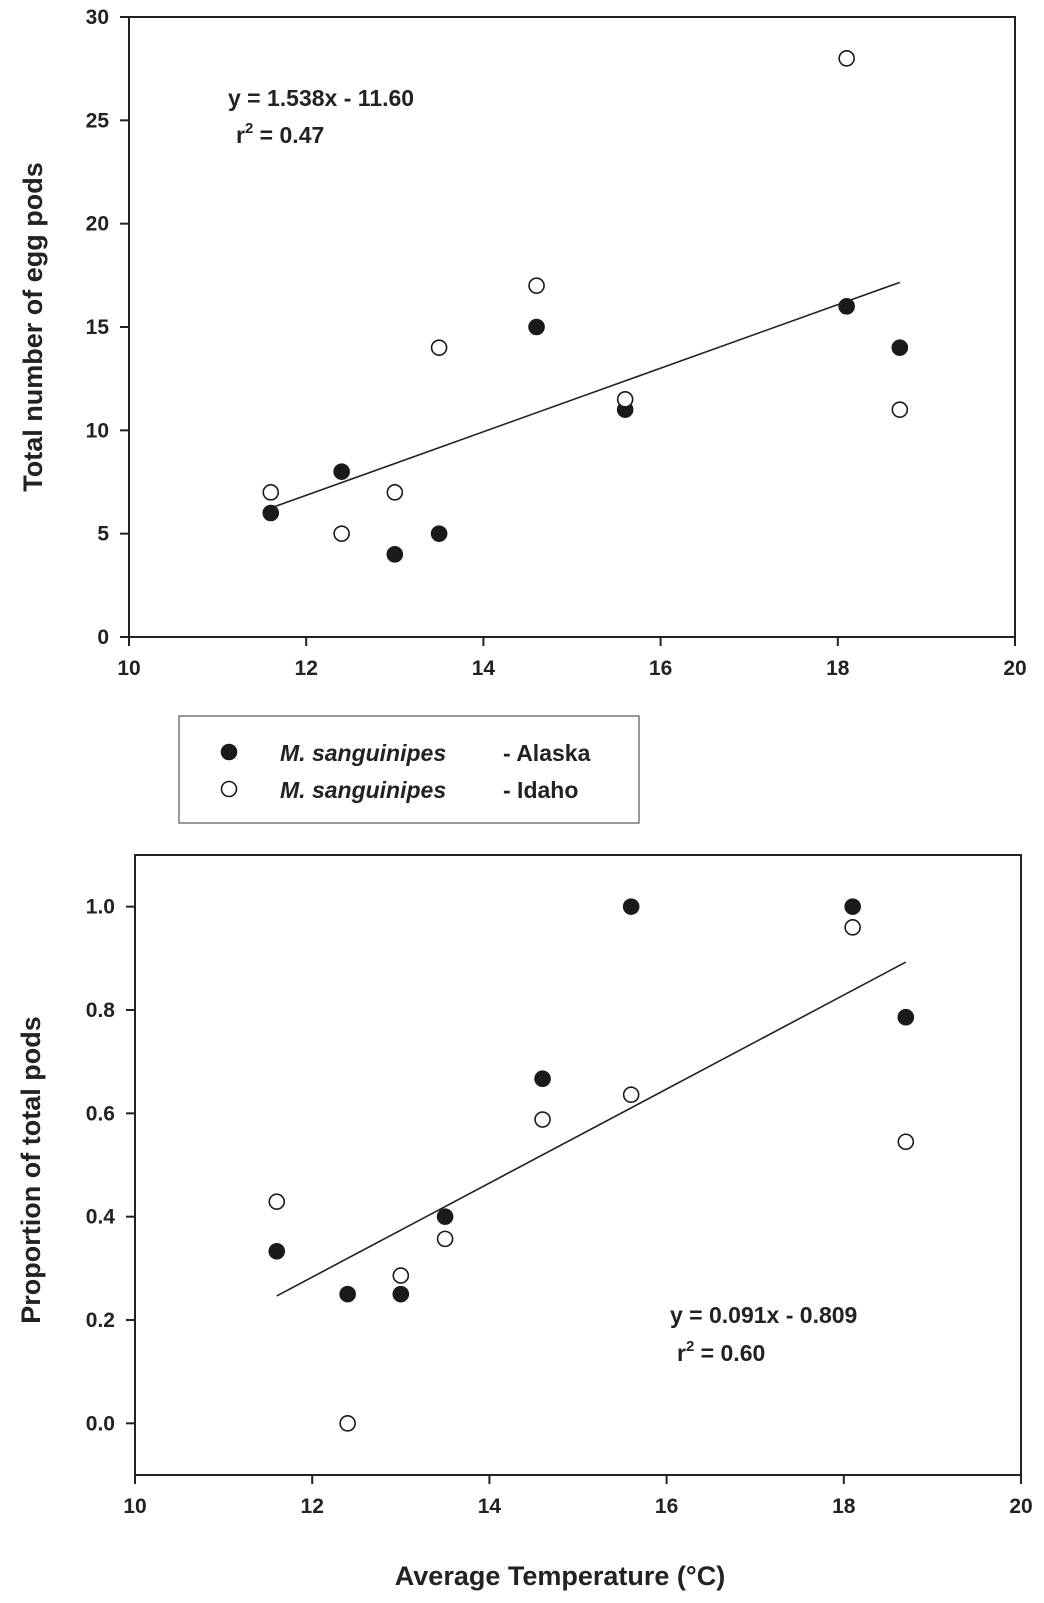 Image resolution: width=1044 pixels, height=1603 pixels. I want to click on legend-marker-idaho, so click(229, 789).